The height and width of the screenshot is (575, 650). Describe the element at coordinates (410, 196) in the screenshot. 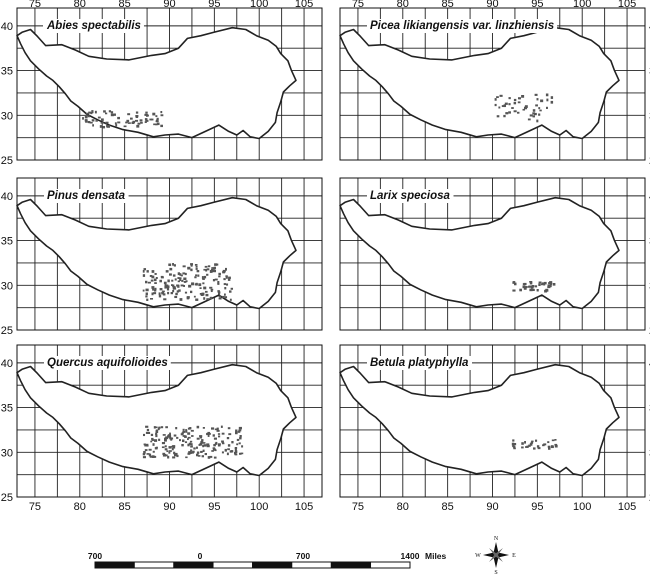

I see `panel-title-bg` at that location.